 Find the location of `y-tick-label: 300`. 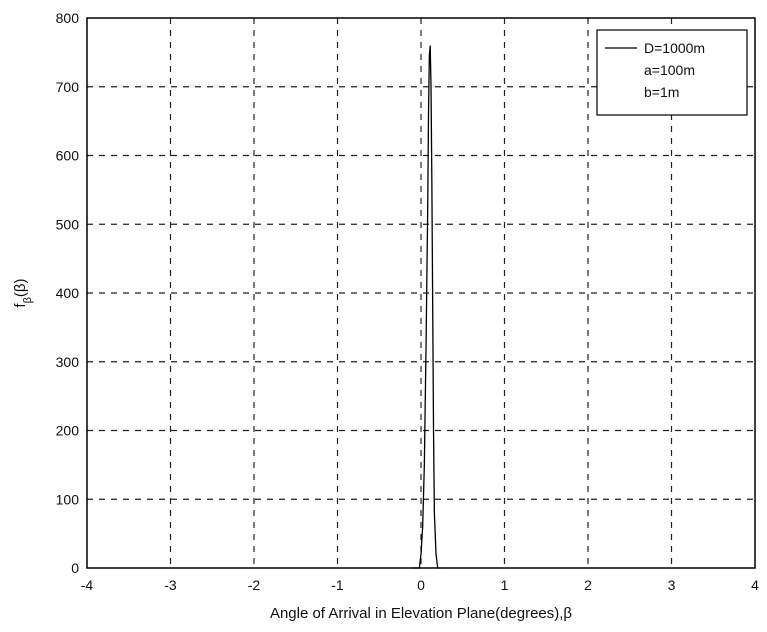

y-tick-label: 300 is located at coordinates (68, 362).